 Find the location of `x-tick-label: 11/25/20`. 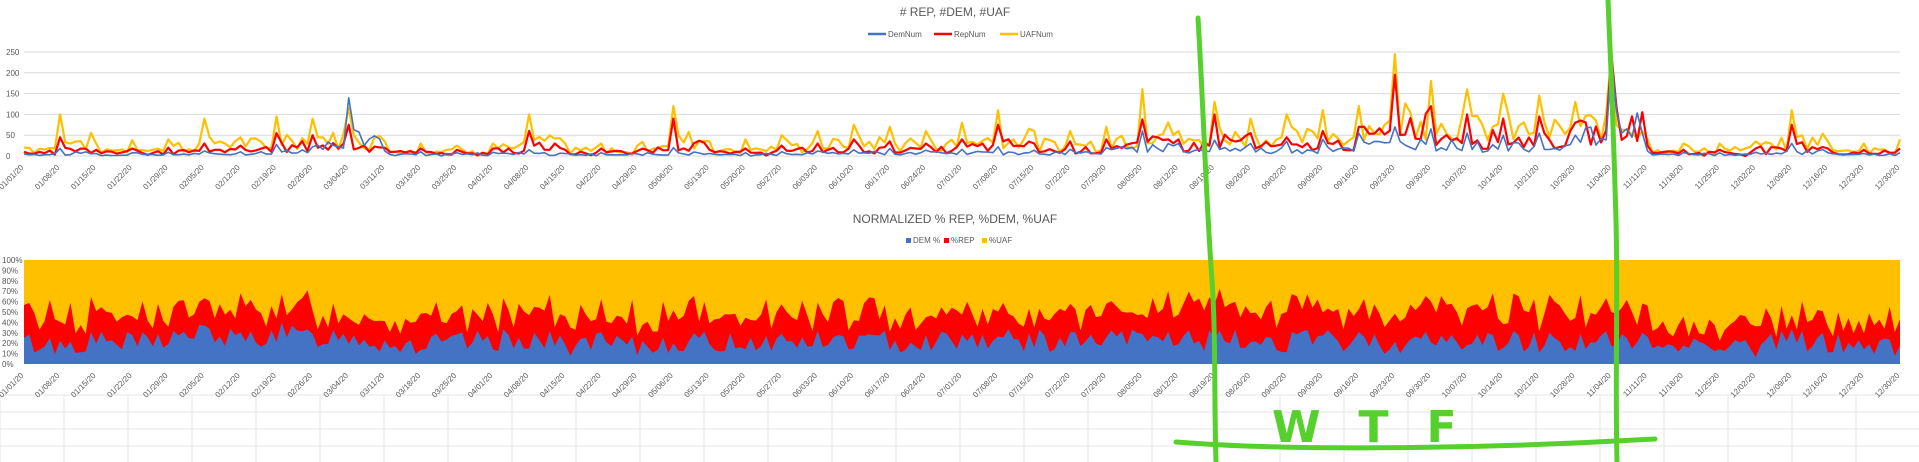

x-tick-label: 11/25/20 is located at coordinates (1707, 177).